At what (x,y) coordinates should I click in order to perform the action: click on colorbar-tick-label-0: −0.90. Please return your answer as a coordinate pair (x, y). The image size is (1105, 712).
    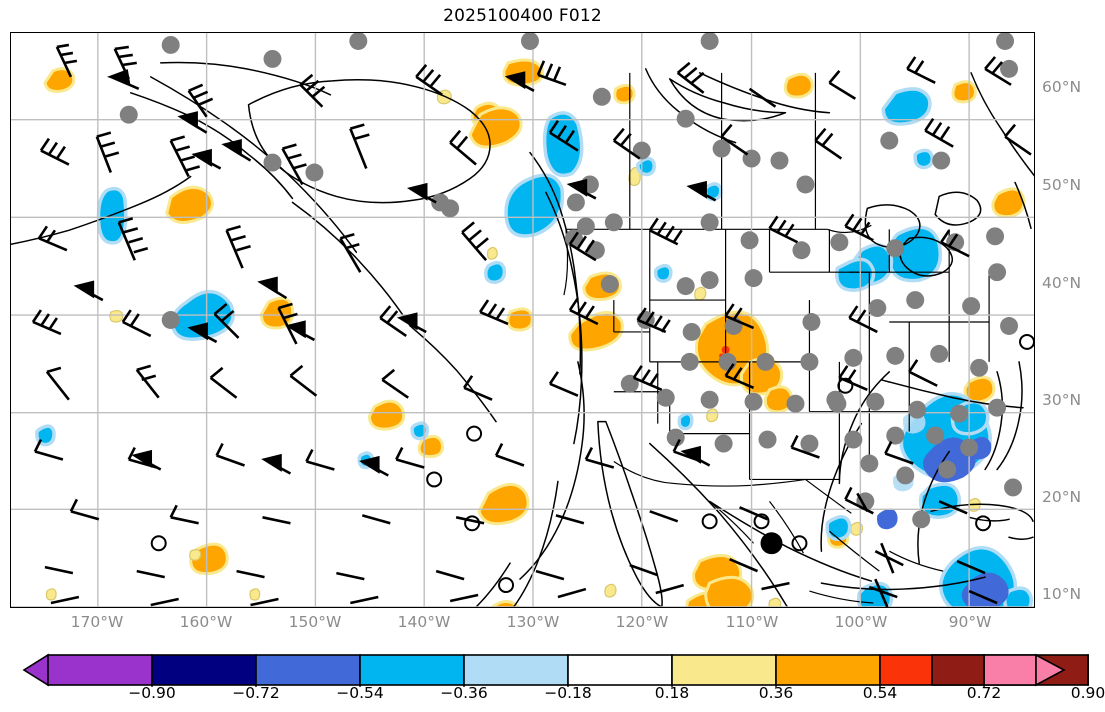
    Looking at the image, I should click on (152, 693).